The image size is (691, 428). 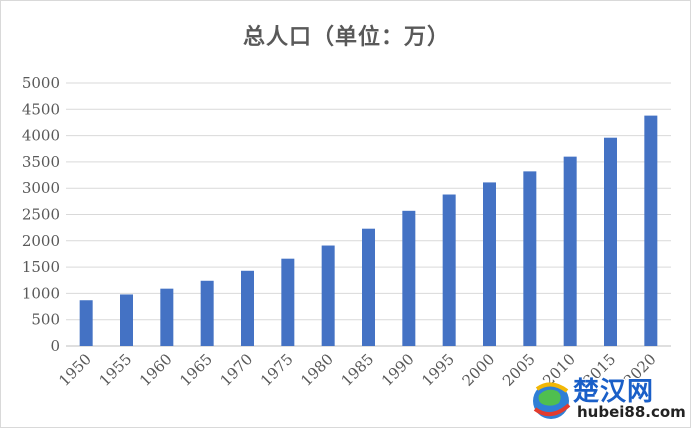 What do you see at coordinates (156, 370) in the screenshot?
I see `x-tick-label: 1960` at bounding box center [156, 370].